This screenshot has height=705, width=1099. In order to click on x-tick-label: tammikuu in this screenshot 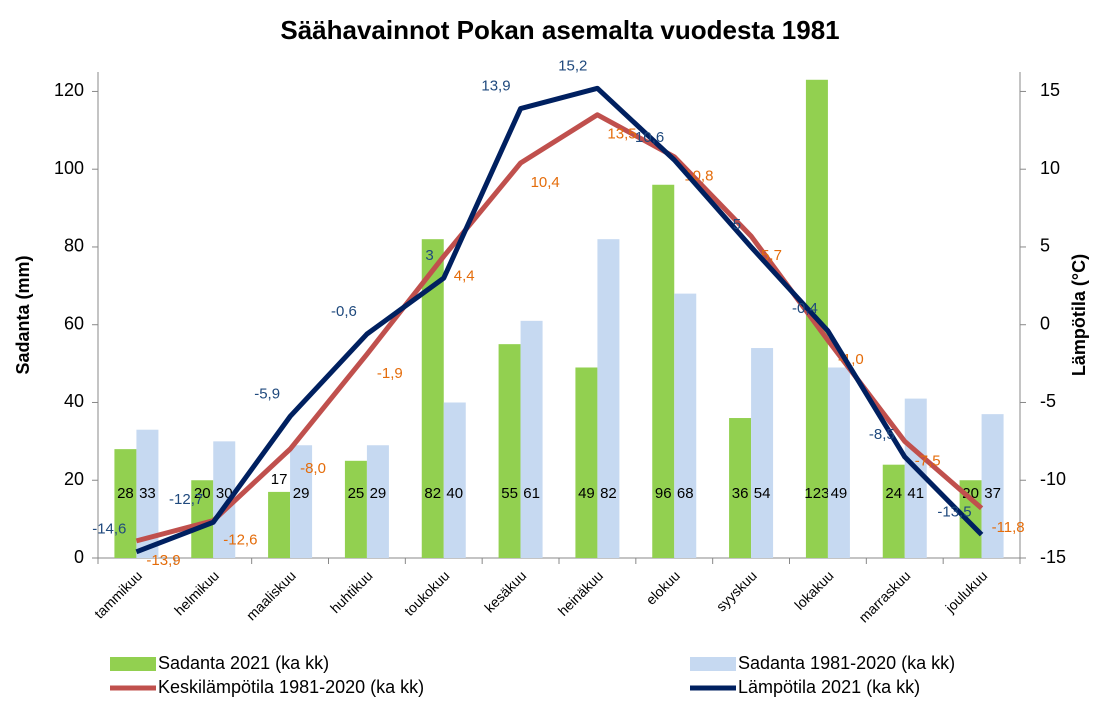, I will do `click(118, 594)`.